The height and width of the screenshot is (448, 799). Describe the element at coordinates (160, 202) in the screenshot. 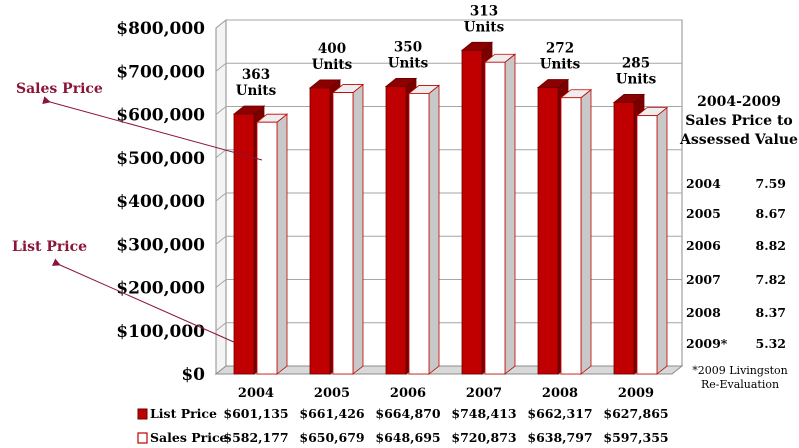

I see `y-tick-label: $400,000` at that location.